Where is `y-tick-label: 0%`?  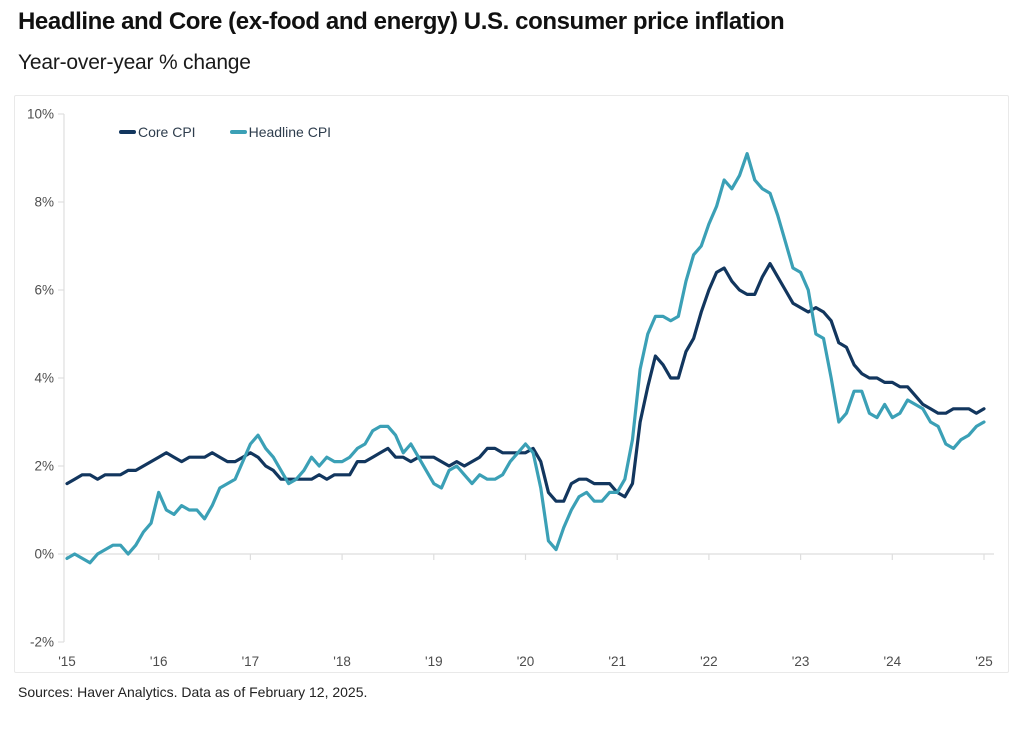 y-tick-label: 0% is located at coordinates (44, 554).